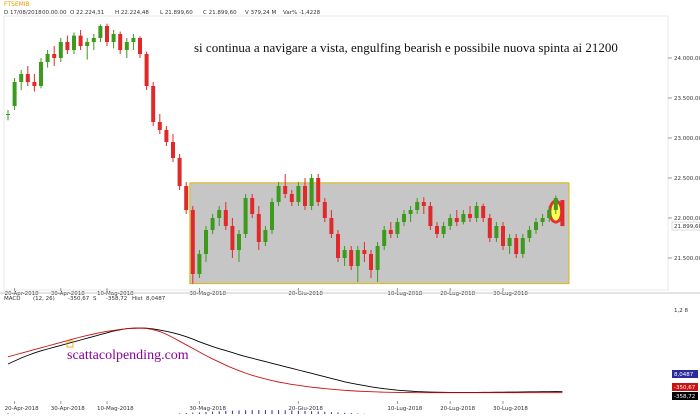 The image size is (700, 419). I want to click on price-x-tick-label: 30-Mag-2018, so click(207, 294).